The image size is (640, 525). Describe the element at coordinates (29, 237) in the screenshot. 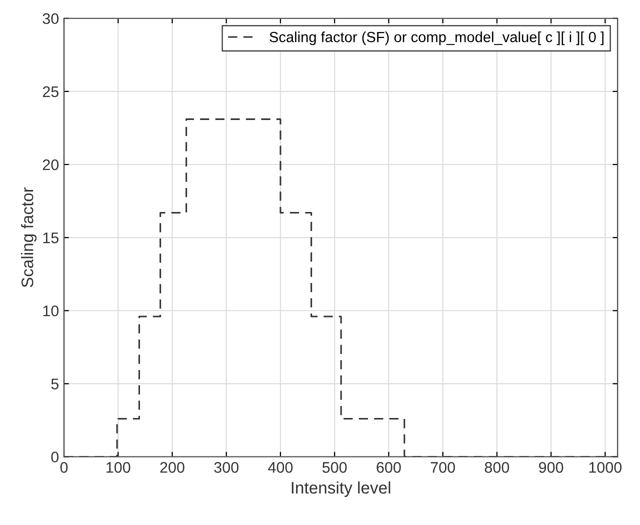

I see `y-axis-title: Scaling factor` at that location.